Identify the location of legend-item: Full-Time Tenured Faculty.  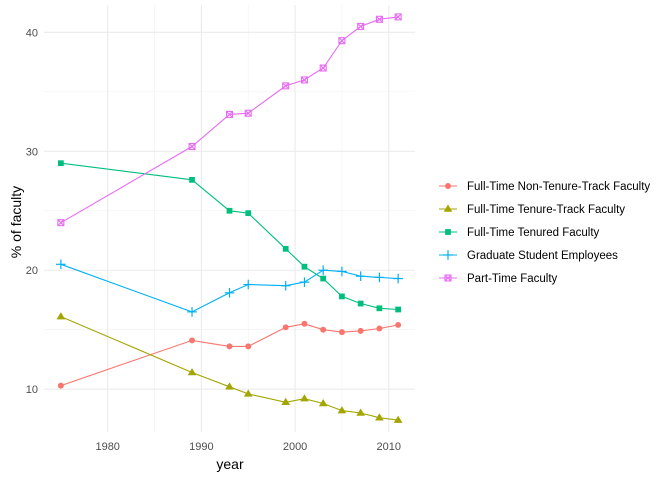
(519, 233).